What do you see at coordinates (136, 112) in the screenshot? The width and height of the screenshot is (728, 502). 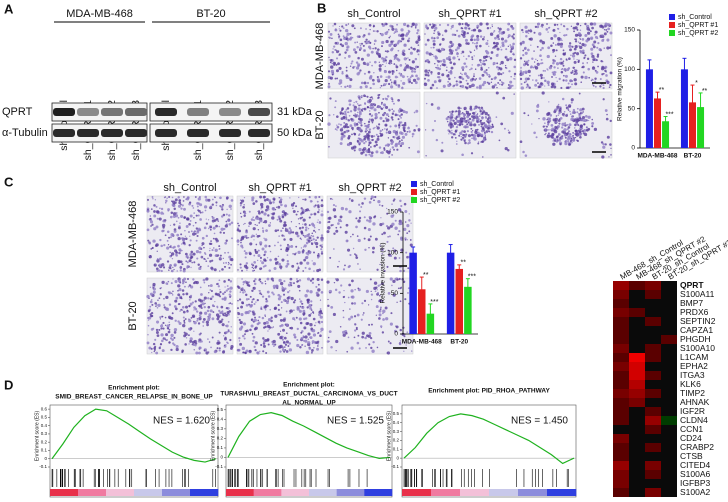 I see `blot-band` at bounding box center [136, 112].